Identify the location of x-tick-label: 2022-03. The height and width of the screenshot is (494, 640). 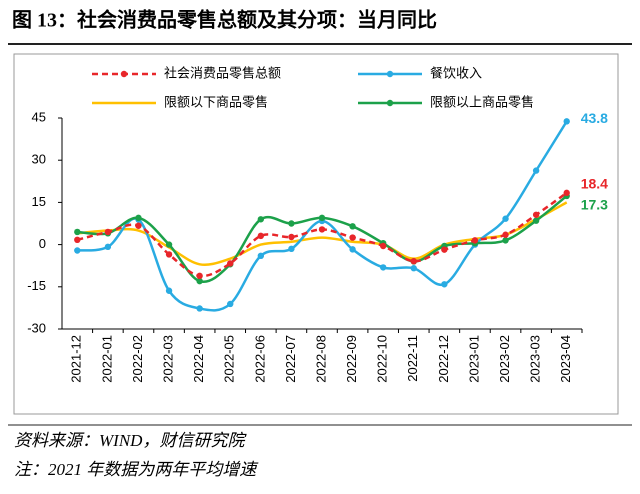
(167, 359).